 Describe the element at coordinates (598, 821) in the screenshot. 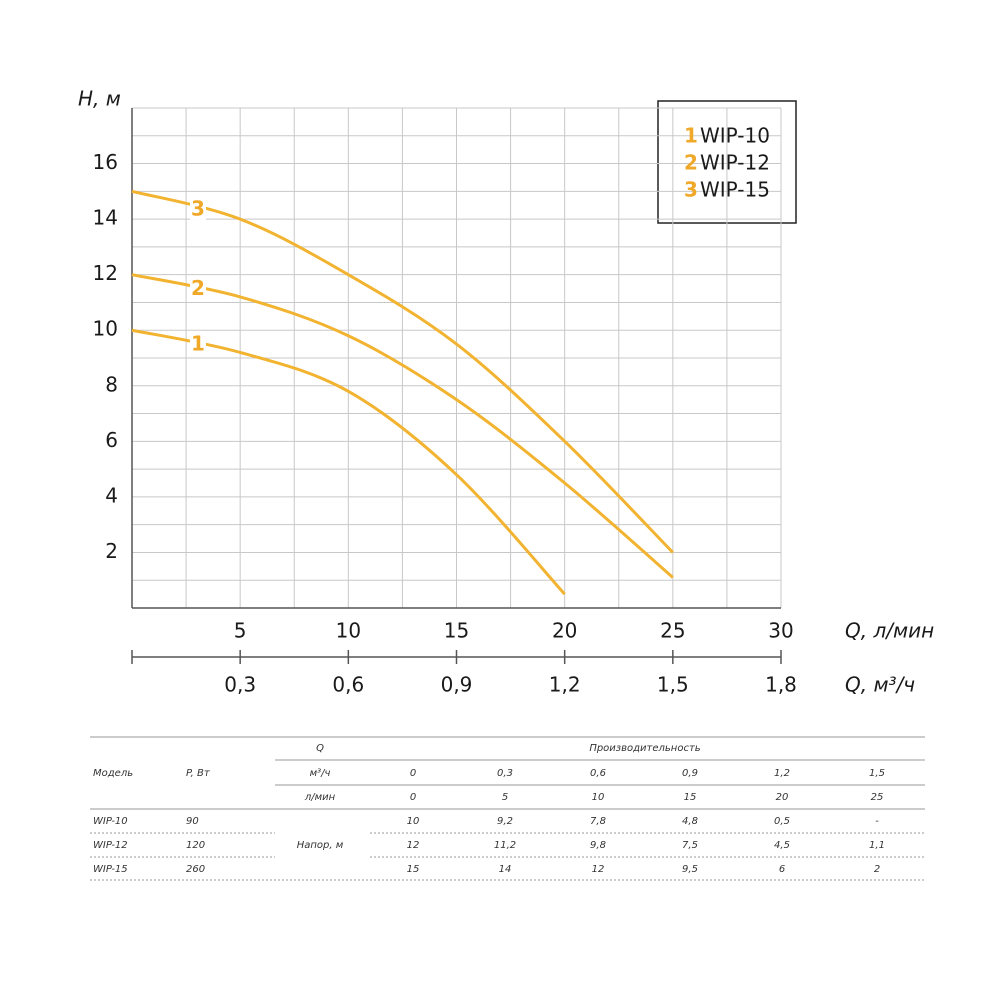

I see `table-head: 7,8` at that location.